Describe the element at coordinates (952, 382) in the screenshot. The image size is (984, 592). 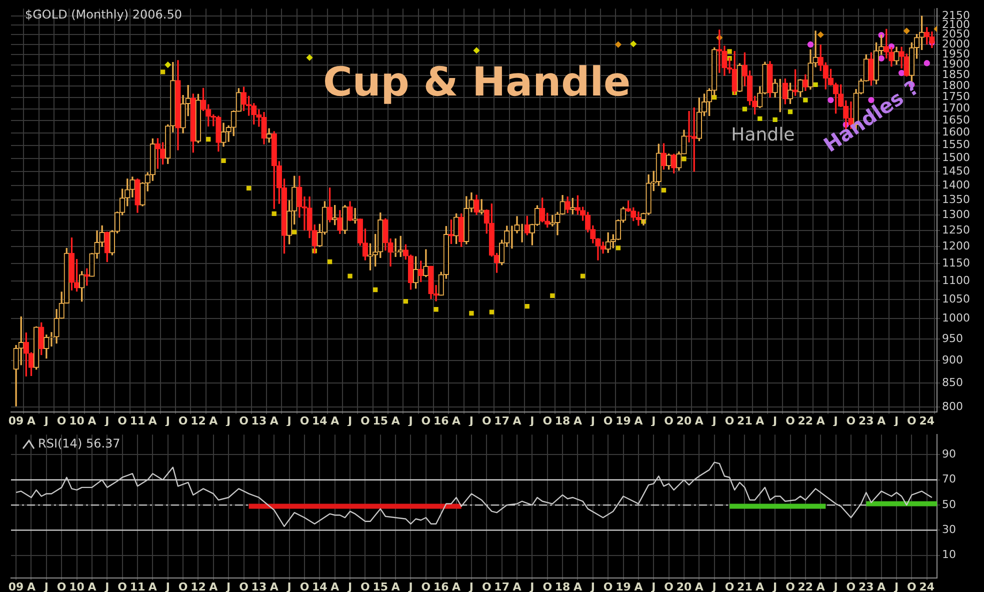
I see `y-tick-label: 850` at that location.